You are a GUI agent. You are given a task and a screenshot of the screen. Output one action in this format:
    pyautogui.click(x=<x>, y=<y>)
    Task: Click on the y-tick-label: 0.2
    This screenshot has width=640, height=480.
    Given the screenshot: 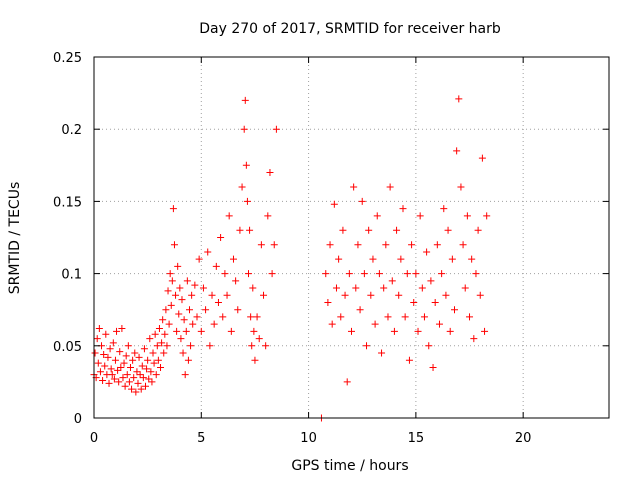 What is the action you would take?
    pyautogui.click(x=71, y=130)
    